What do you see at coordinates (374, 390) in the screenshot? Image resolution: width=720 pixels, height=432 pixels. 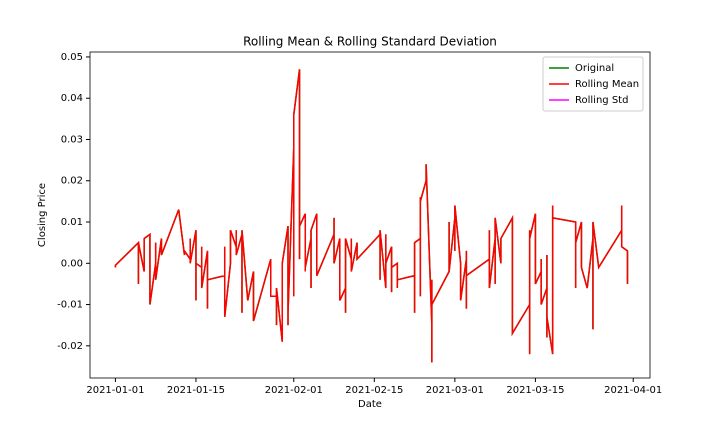 I see `x-tick-label: 2021-02-15` at bounding box center [374, 390].